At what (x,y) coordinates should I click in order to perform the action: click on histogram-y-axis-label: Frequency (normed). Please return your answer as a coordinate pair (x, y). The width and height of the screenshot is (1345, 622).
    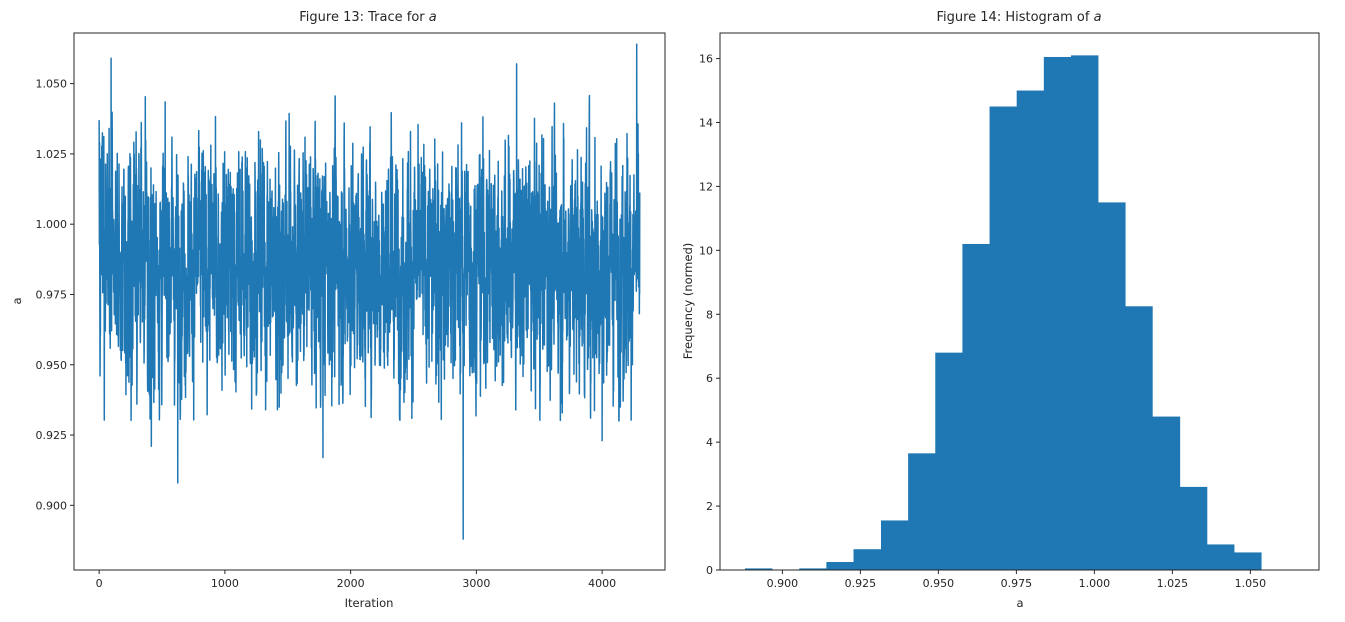
    Looking at the image, I should click on (688, 301).